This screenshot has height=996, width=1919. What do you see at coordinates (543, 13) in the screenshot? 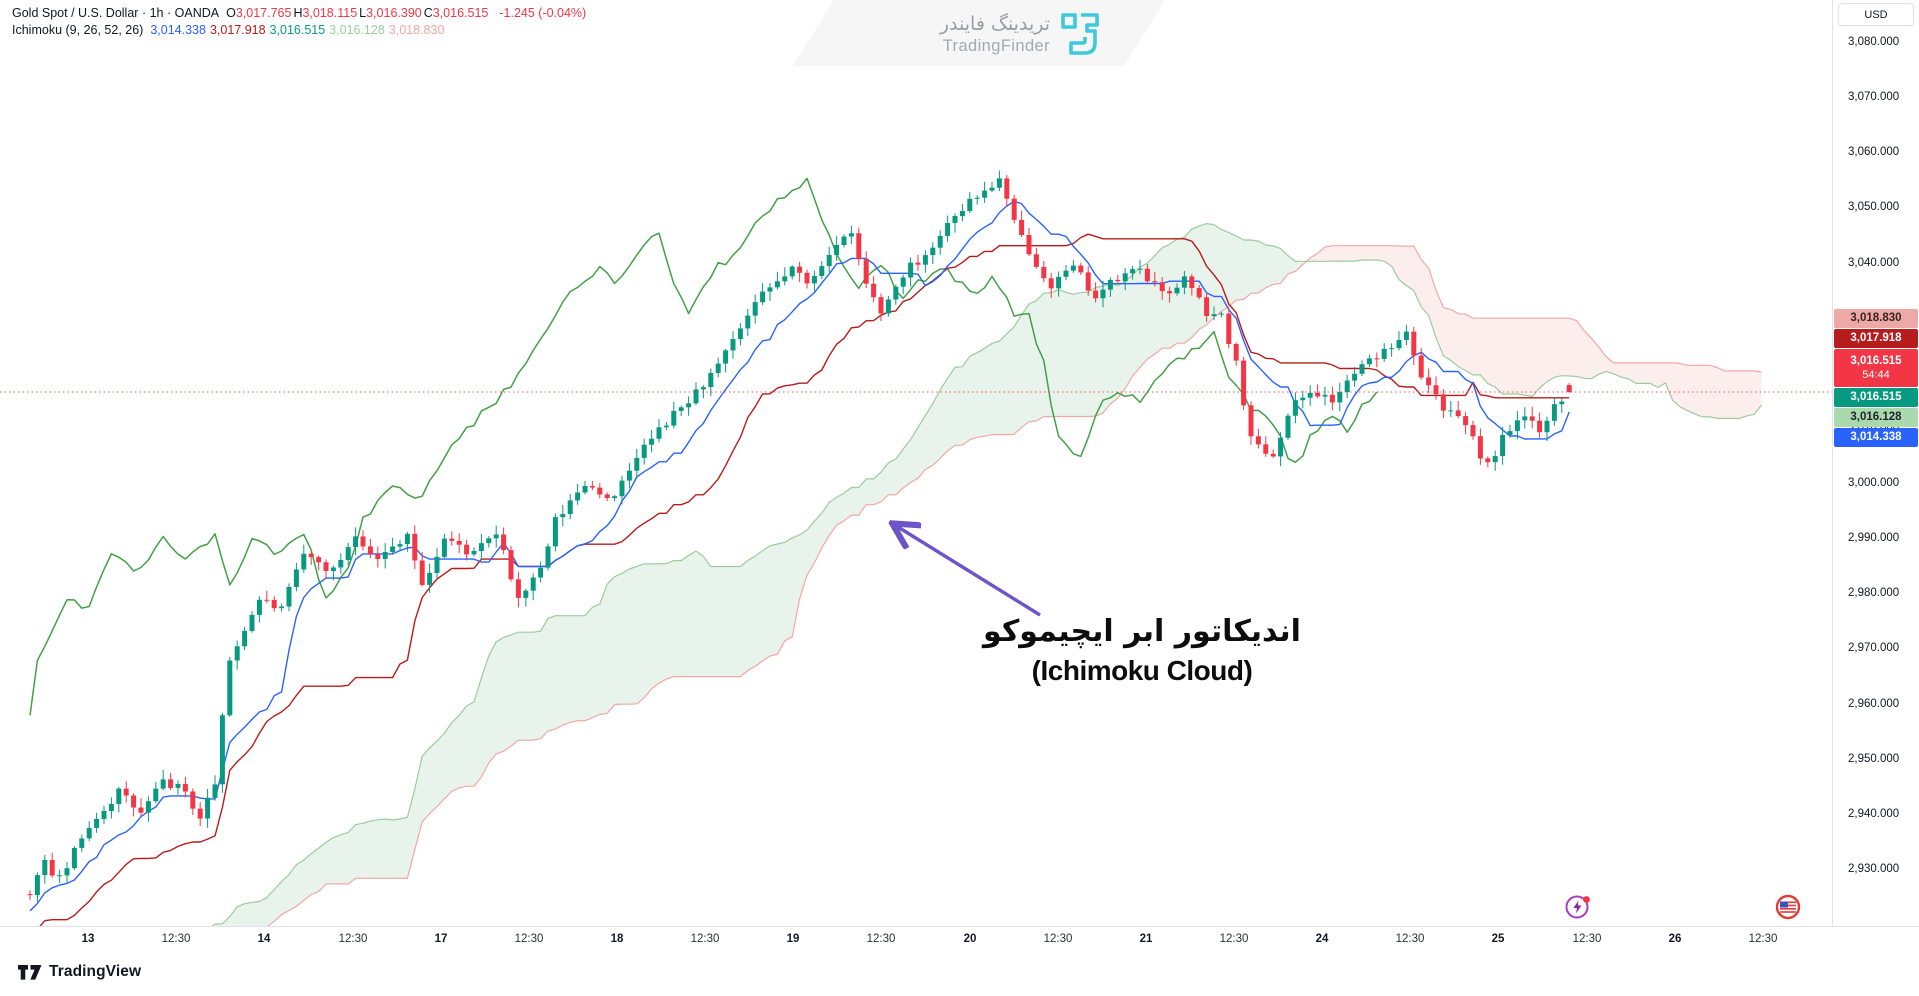
I see `change-value: -1.245 (-0.04%)` at bounding box center [543, 13].